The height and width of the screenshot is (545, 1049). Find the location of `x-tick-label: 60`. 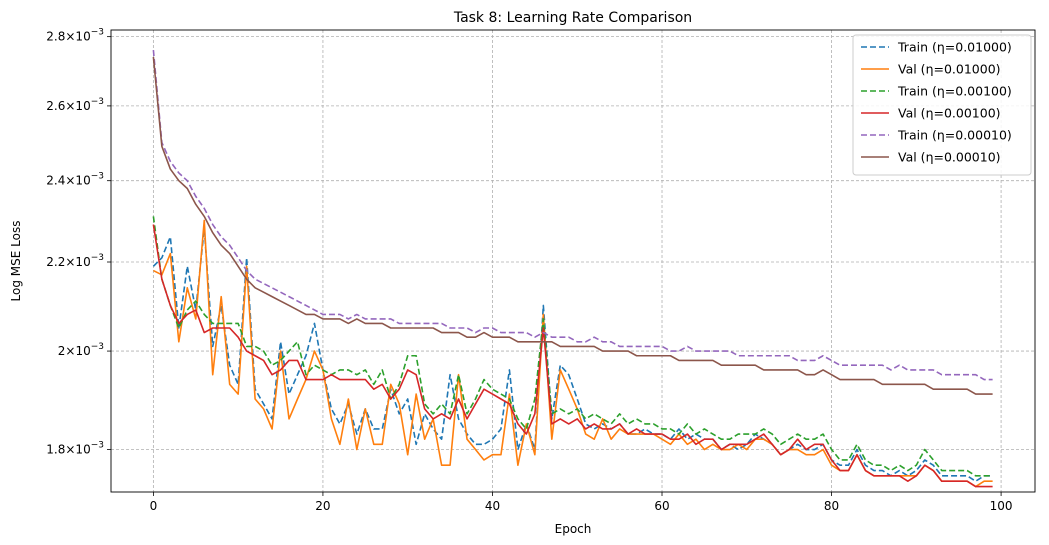

x-tick-label: 60 is located at coordinates (661, 506).